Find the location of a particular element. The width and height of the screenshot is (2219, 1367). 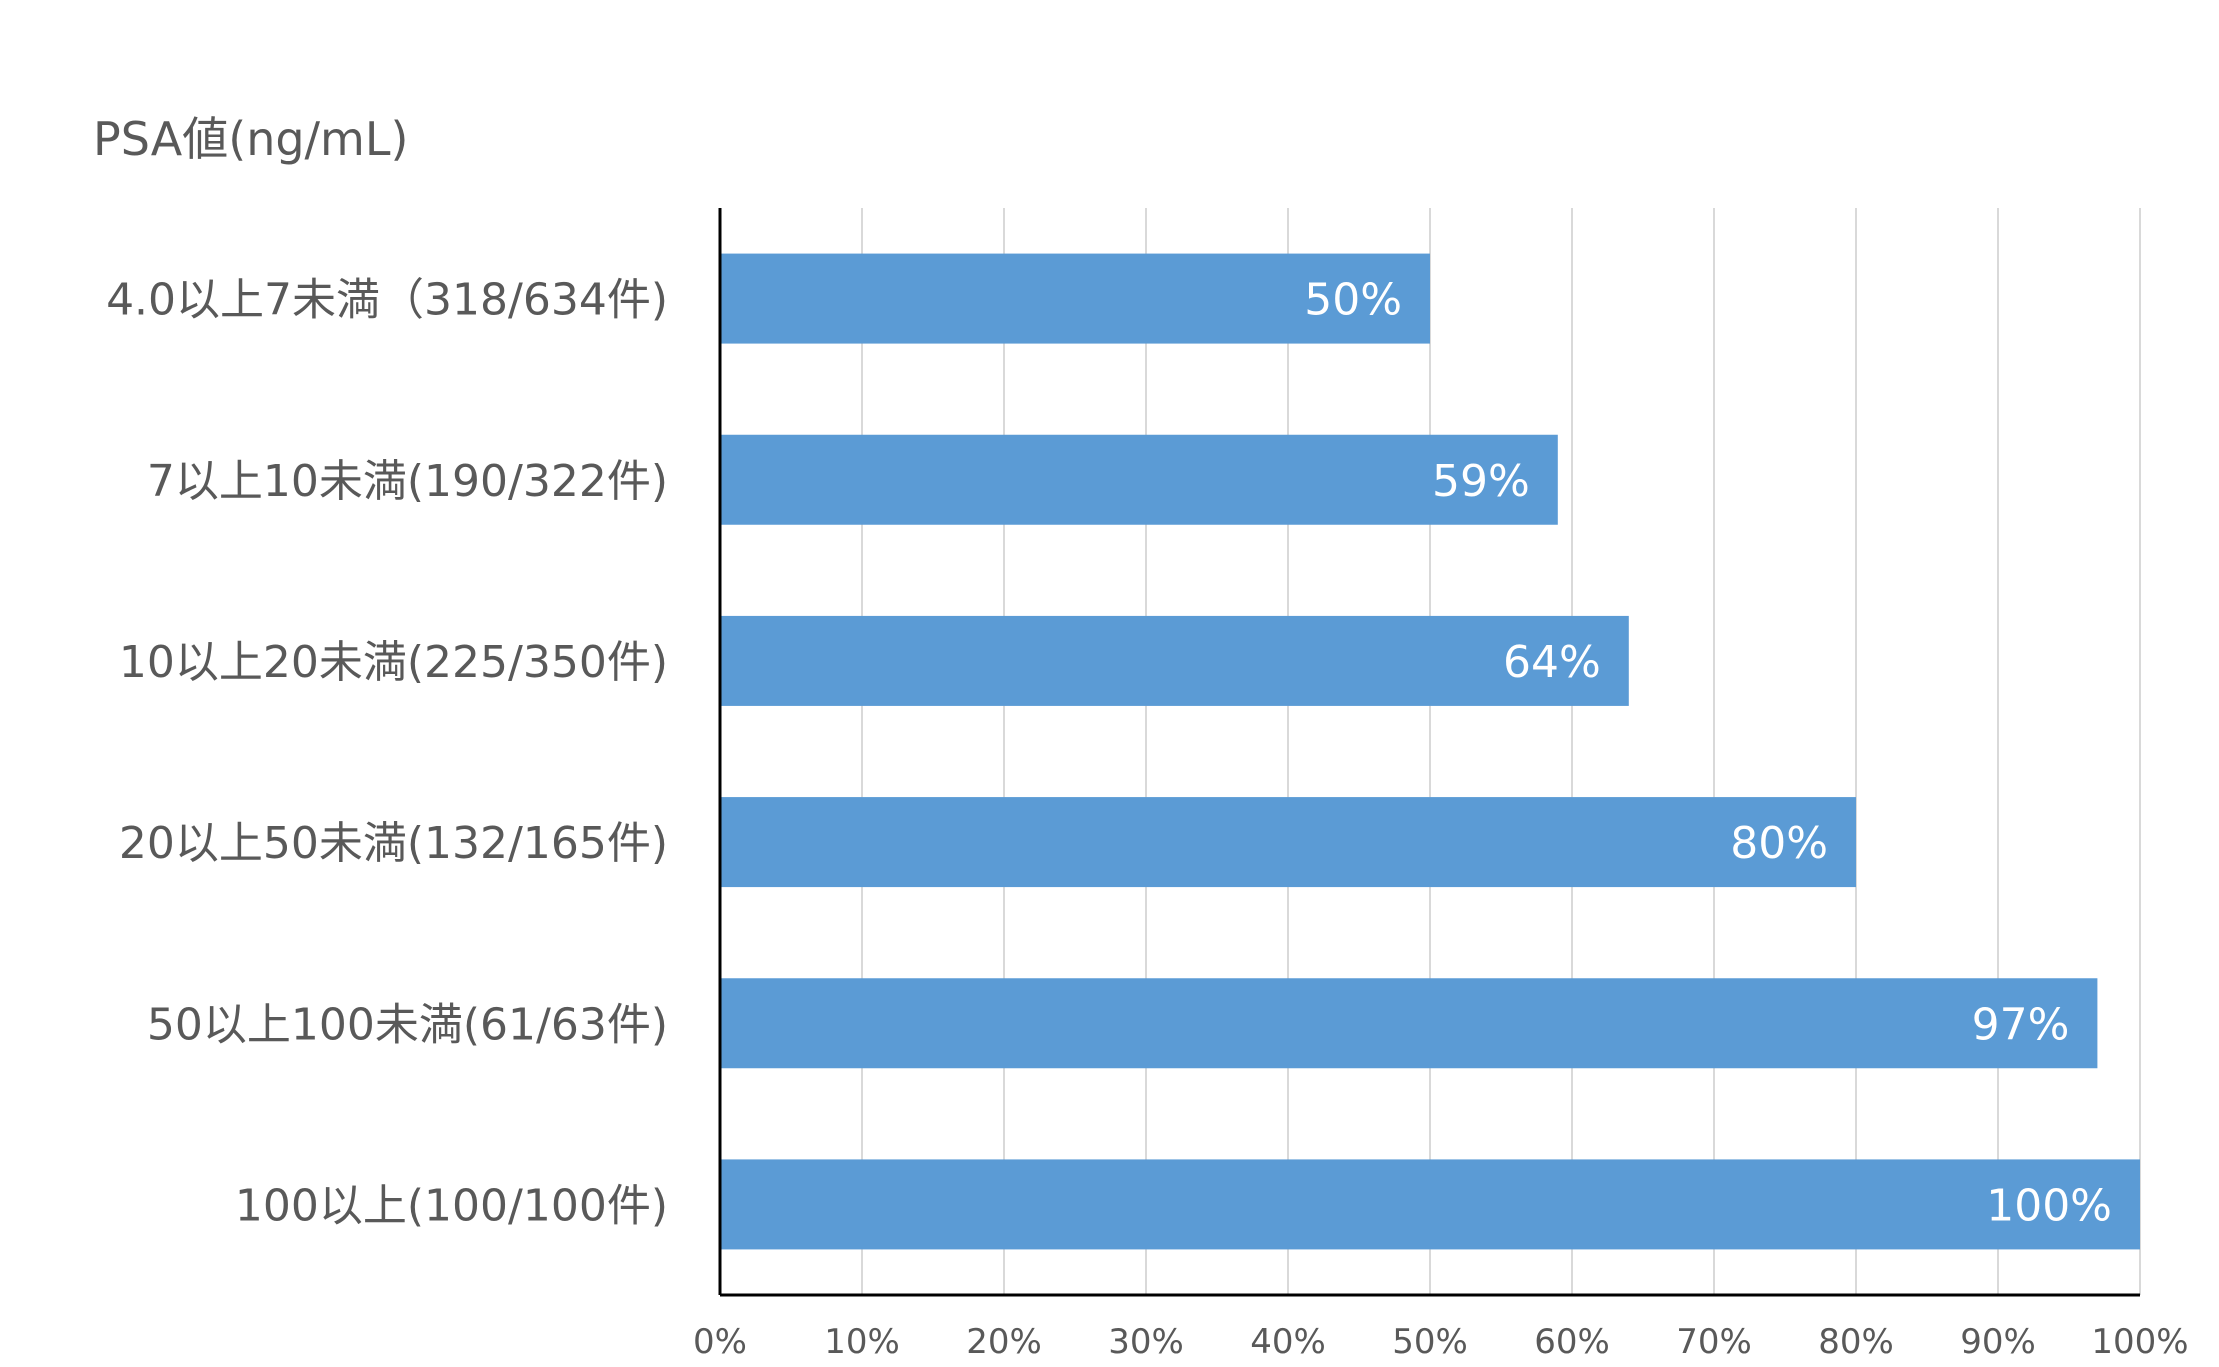

category-label: 50以上100未満(61/63件) is located at coordinates (407, 1024).